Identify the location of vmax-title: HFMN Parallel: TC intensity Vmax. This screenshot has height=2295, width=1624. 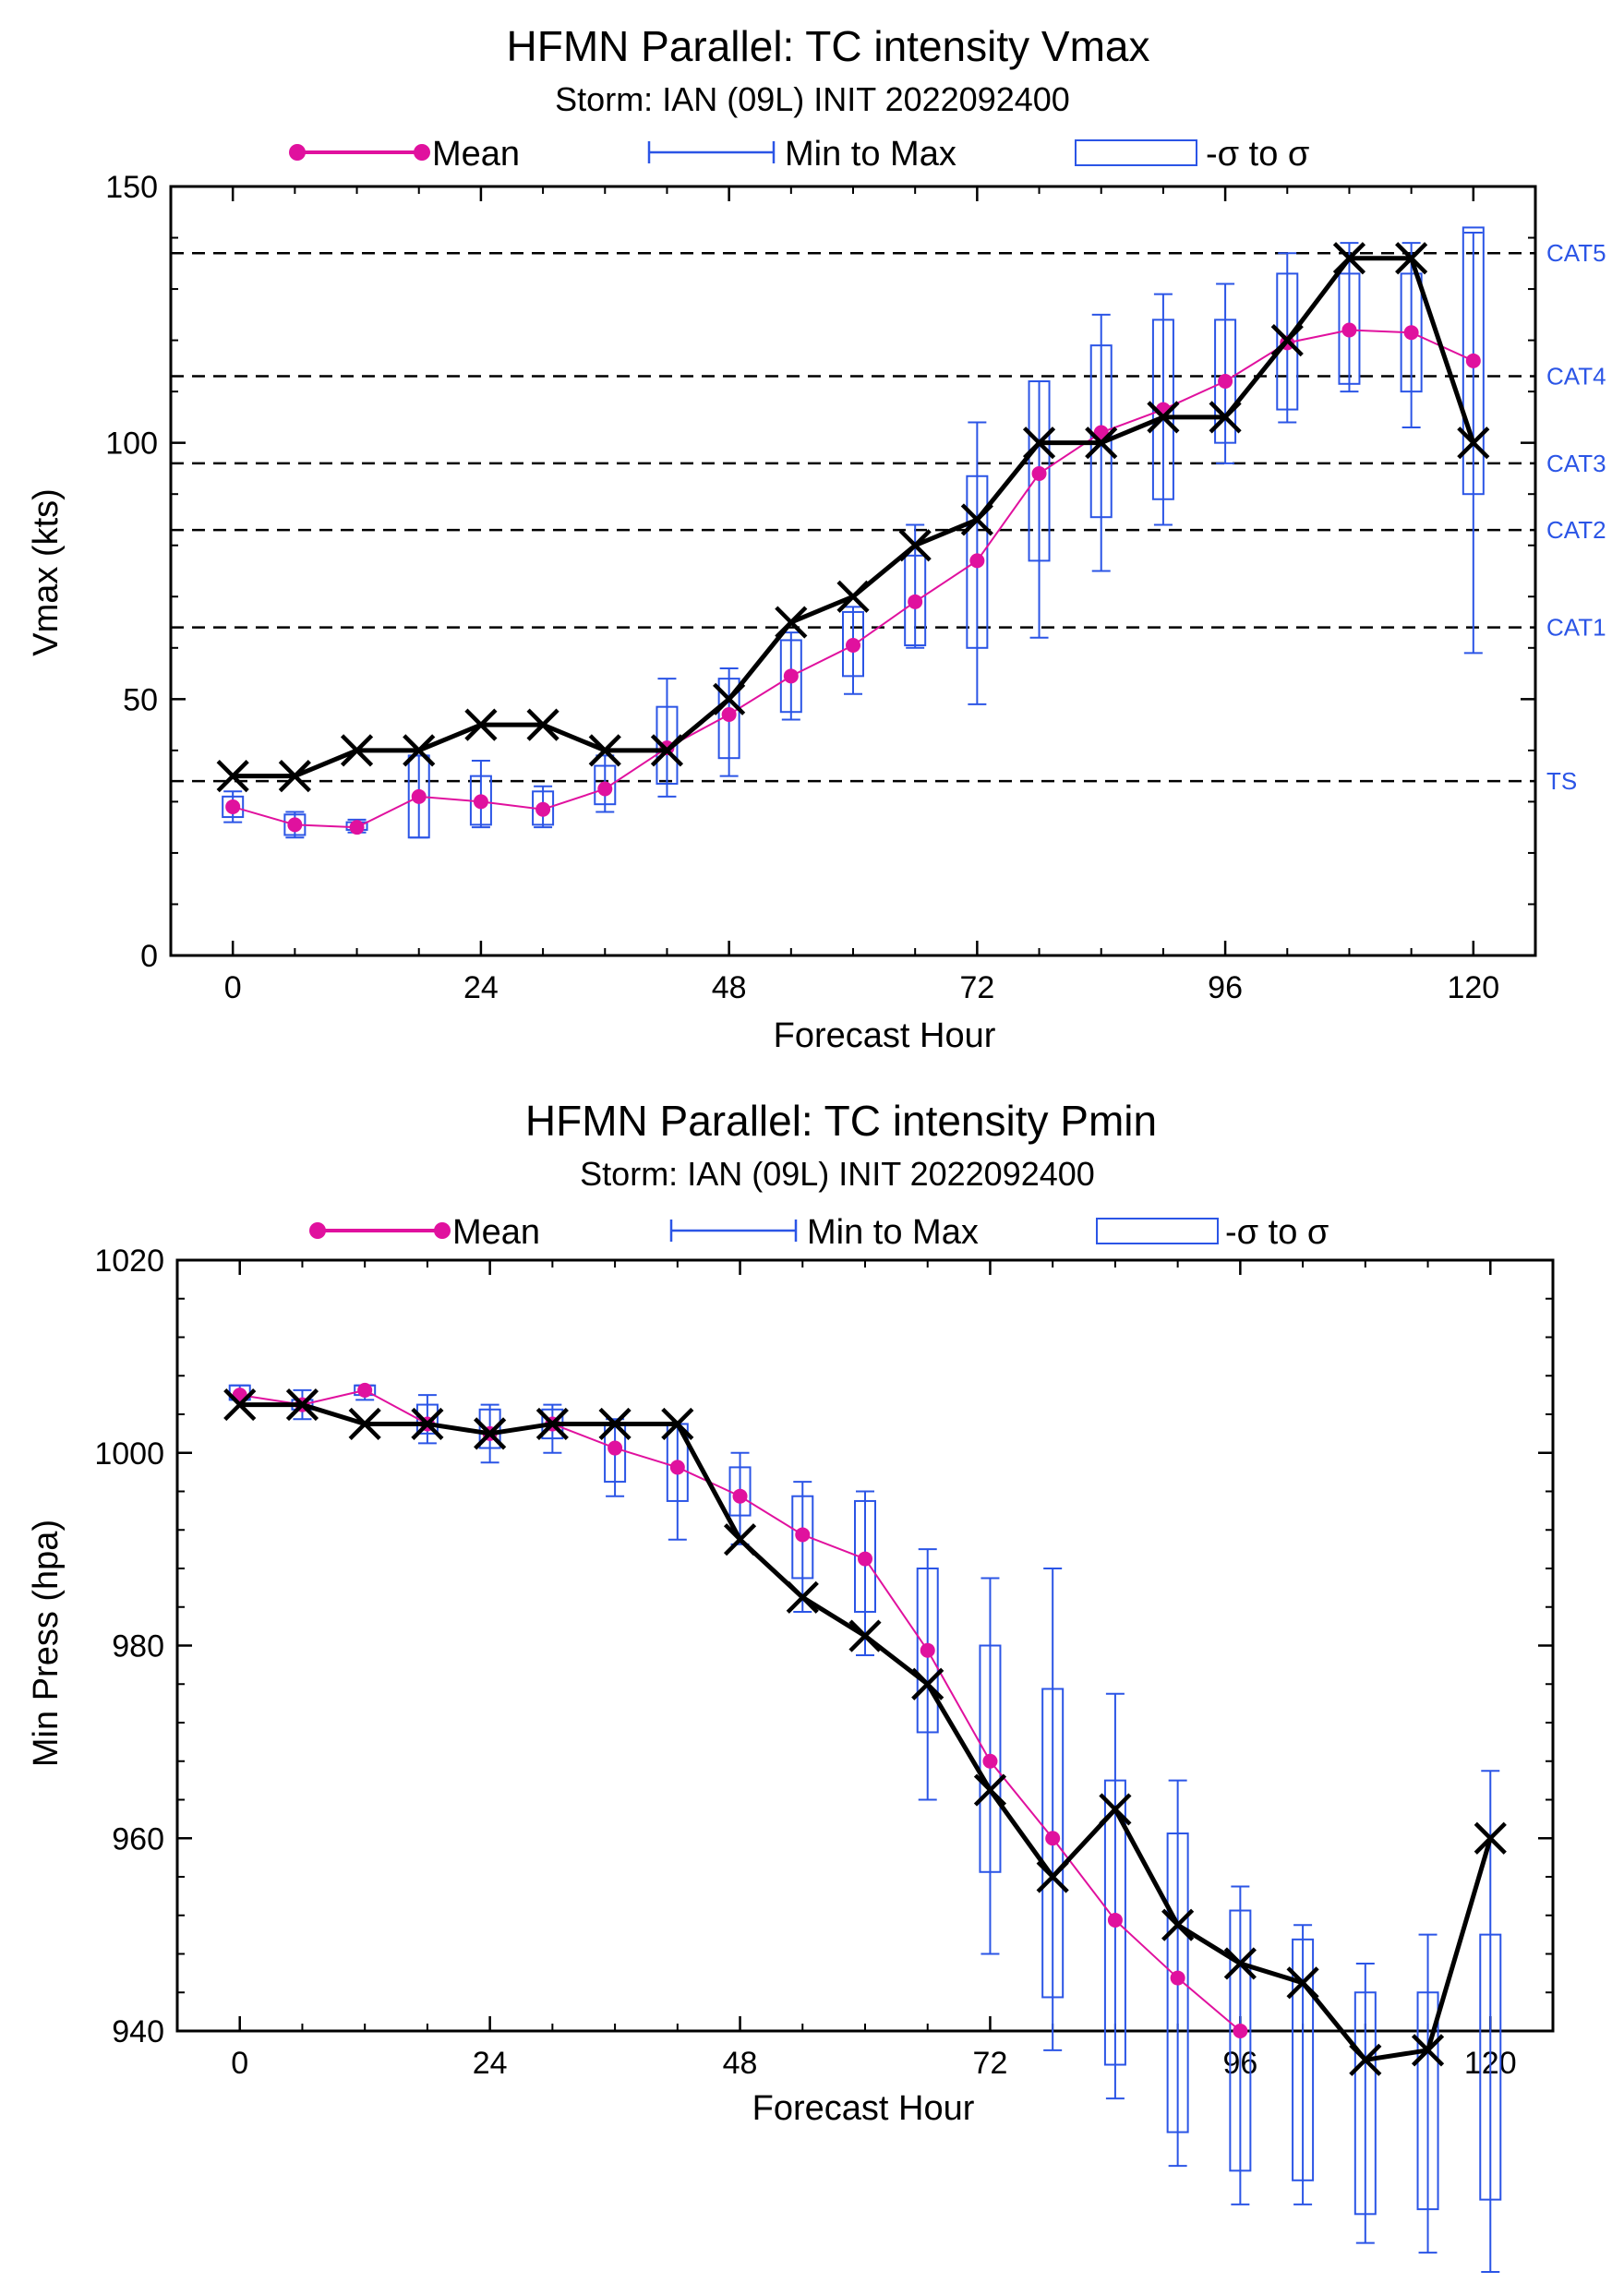
(828, 46).